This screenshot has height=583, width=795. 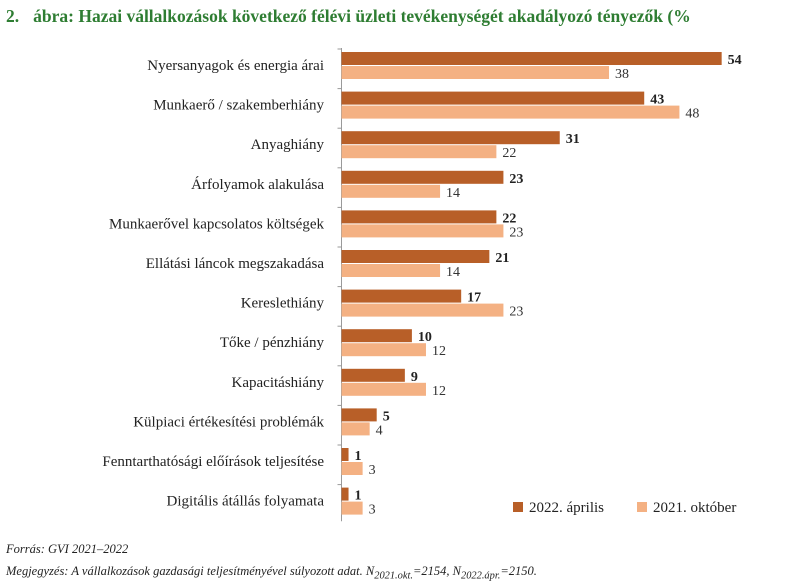 I want to click on category-label: Munkaerő / szakemberhiány, so click(x=238, y=106).